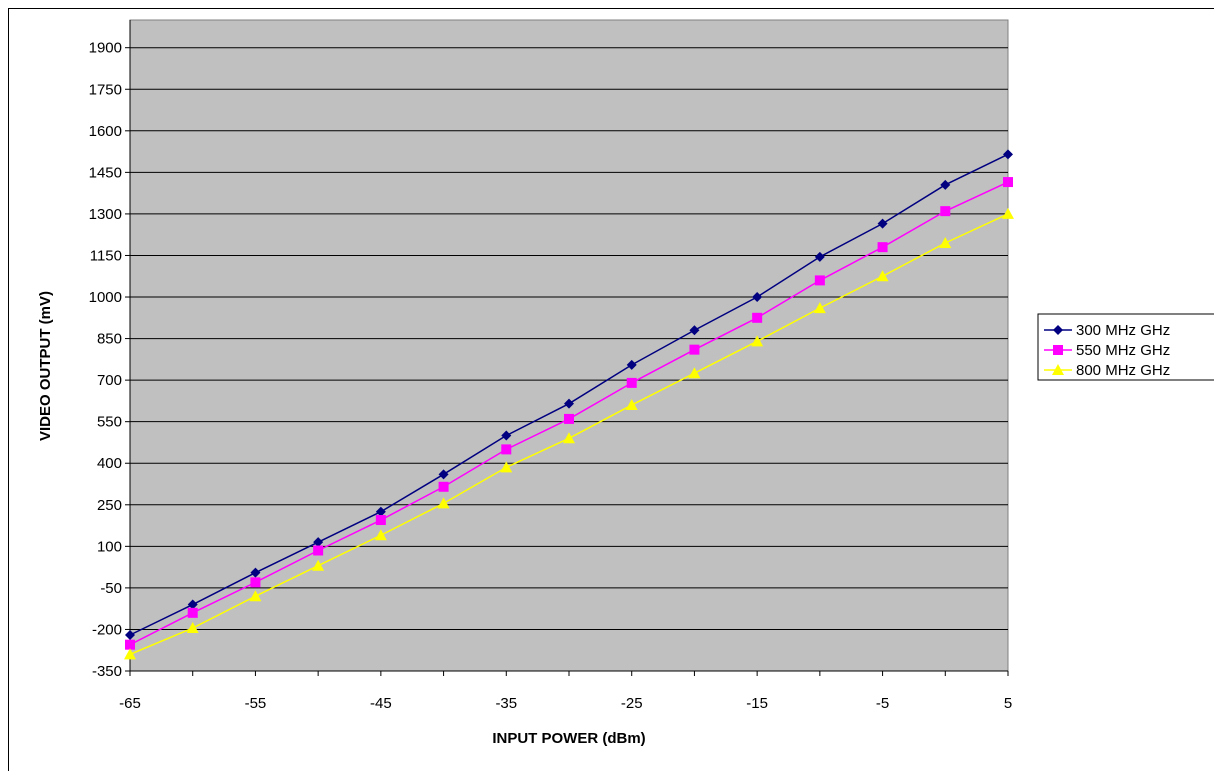  What do you see at coordinates (107, 629) in the screenshot?
I see `y-tick-label: -200` at bounding box center [107, 629].